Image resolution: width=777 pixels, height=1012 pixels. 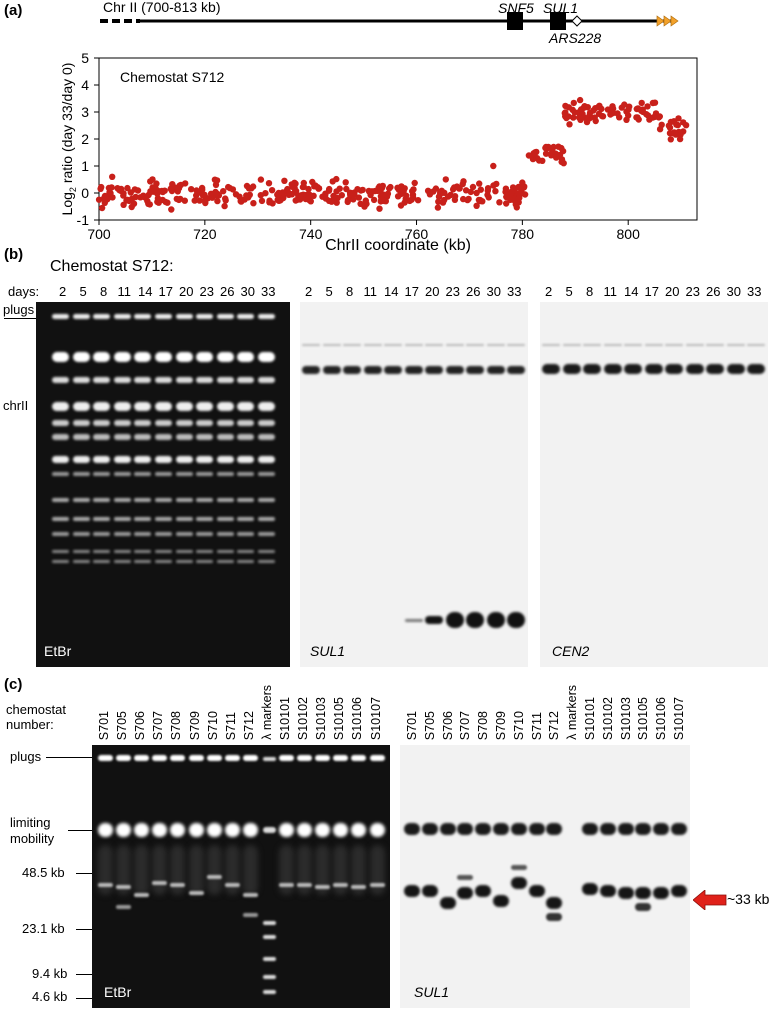 I want to click on day-label: 26, so click(x=473, y=291).